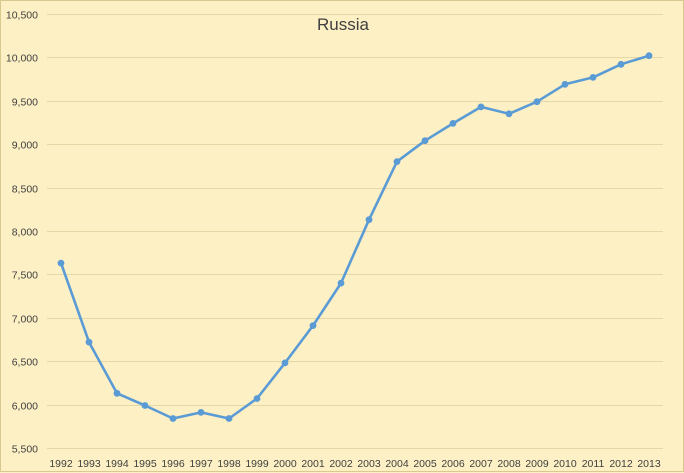 Image resolution: width=684 pixels, height=473 pixels. What do you see at coordinates (649, 464) in the screenshot?
I see `x-tick-label: 2013` at bounding box center [649, 464].